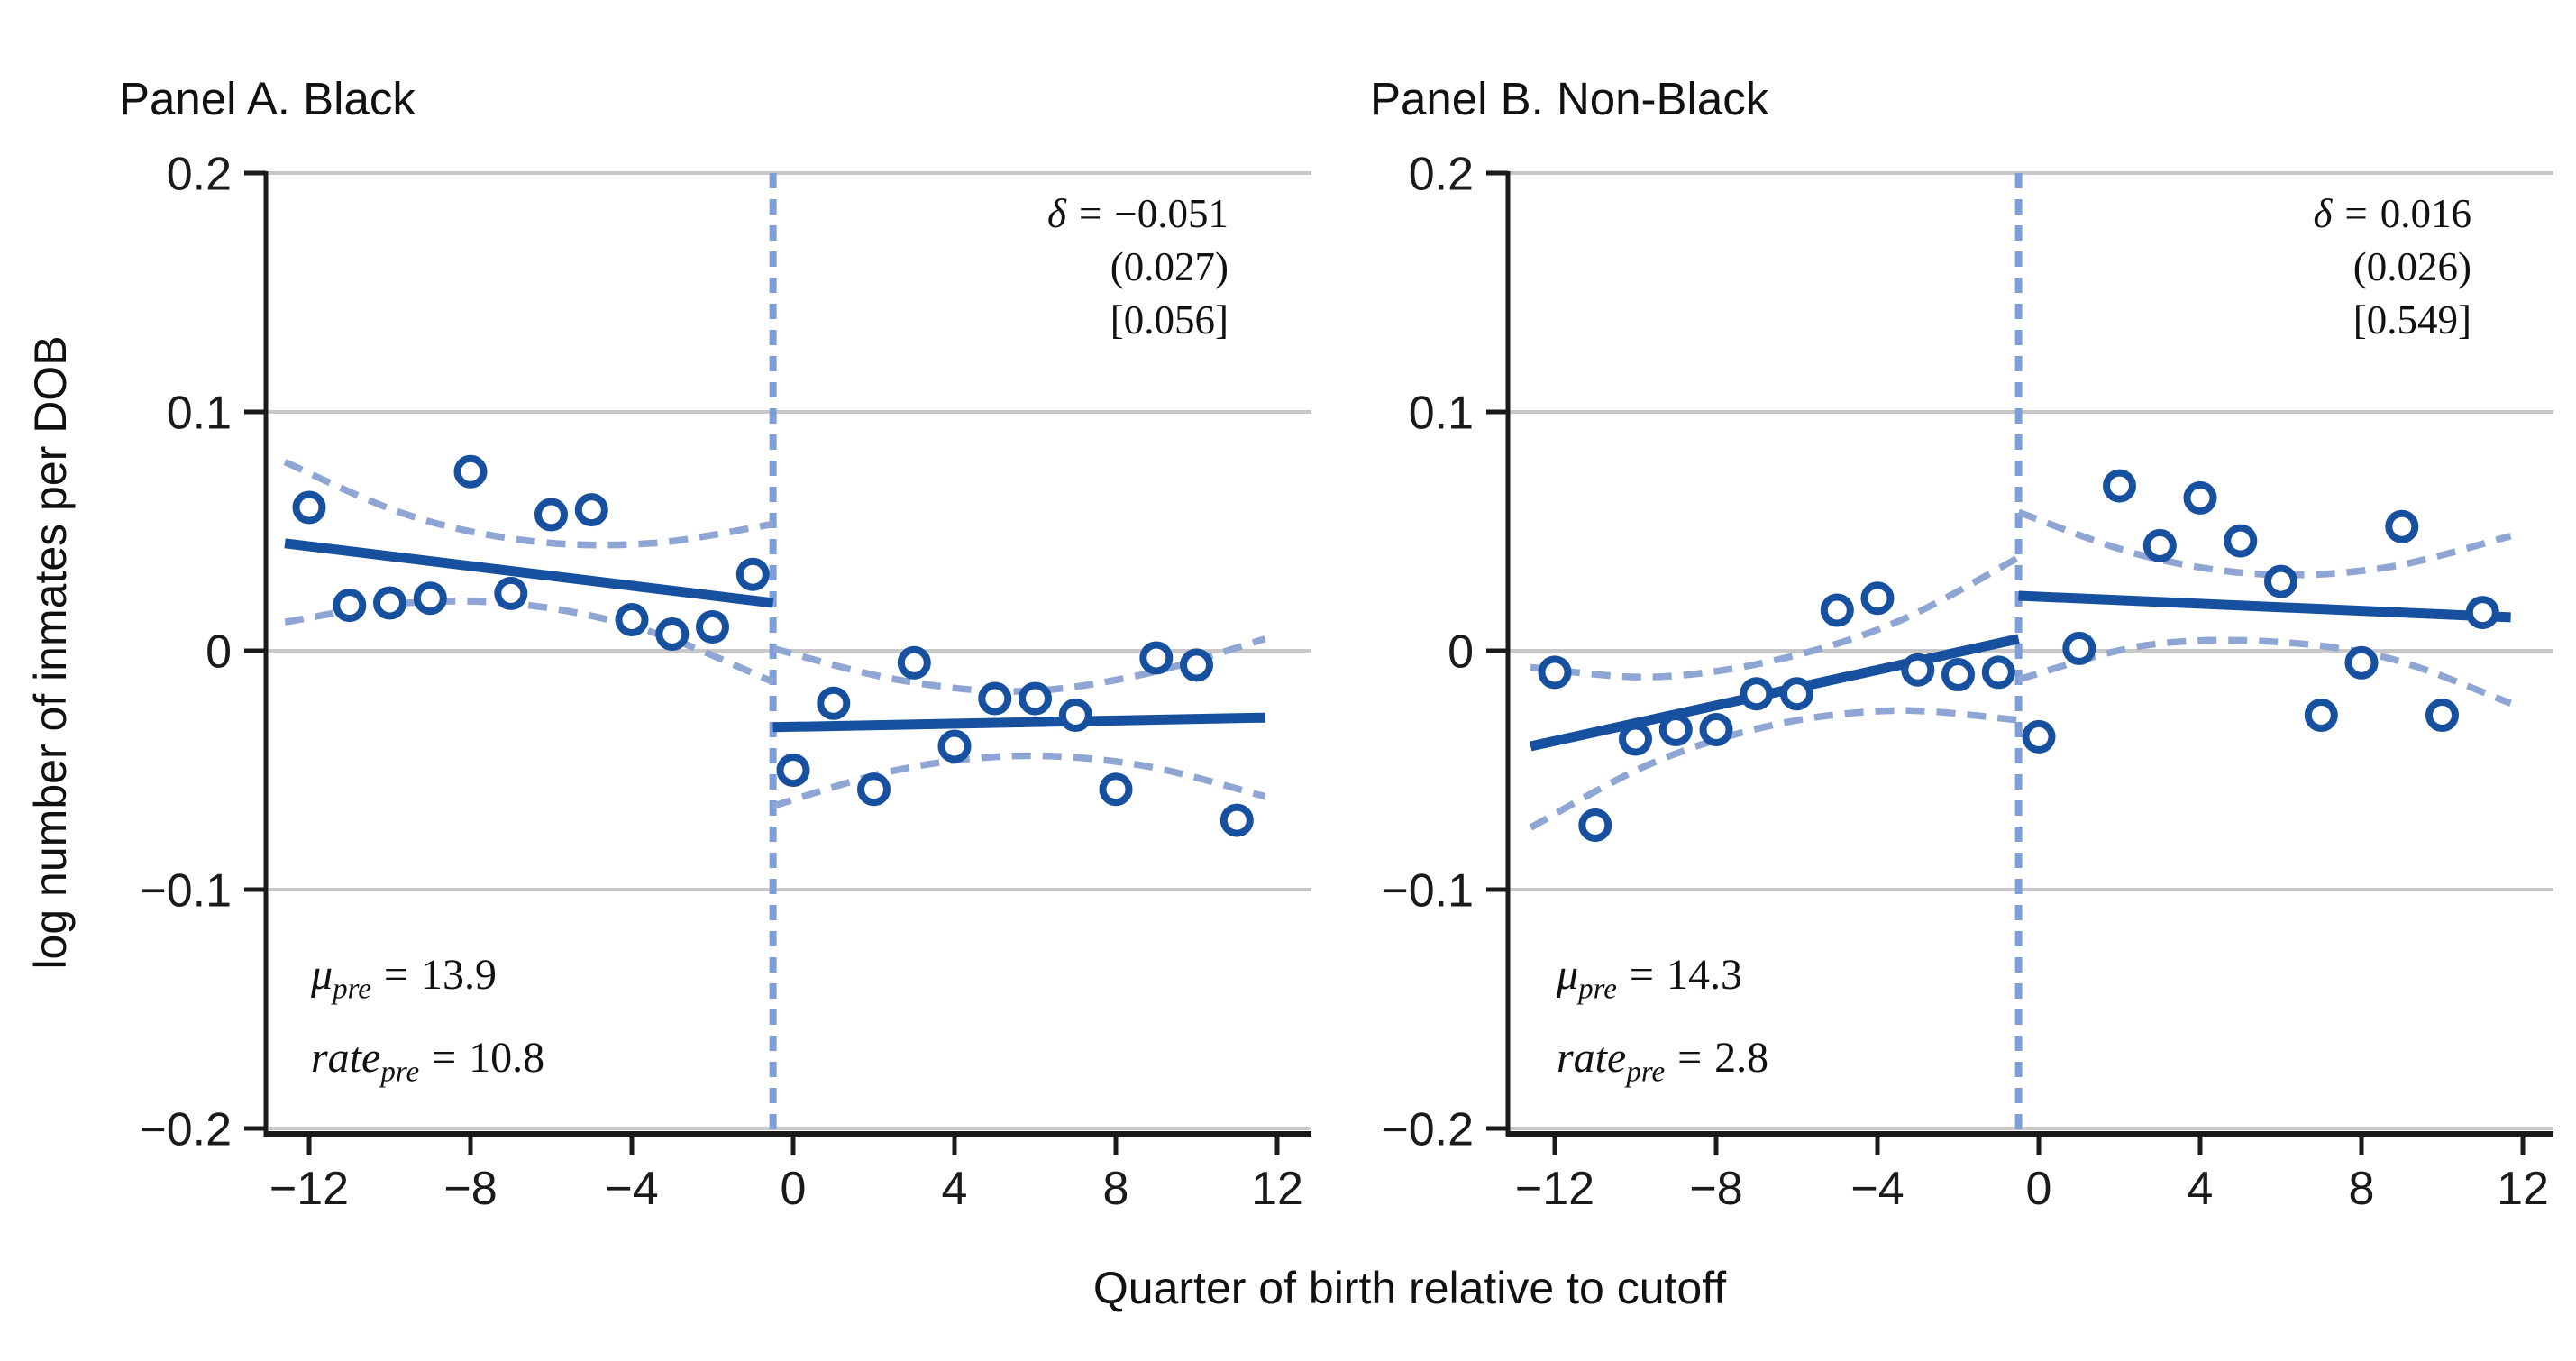  Describe the element at coordinates (1169, 266) in the screenshot. I see `delta-std-error: (0.027)` at that location.